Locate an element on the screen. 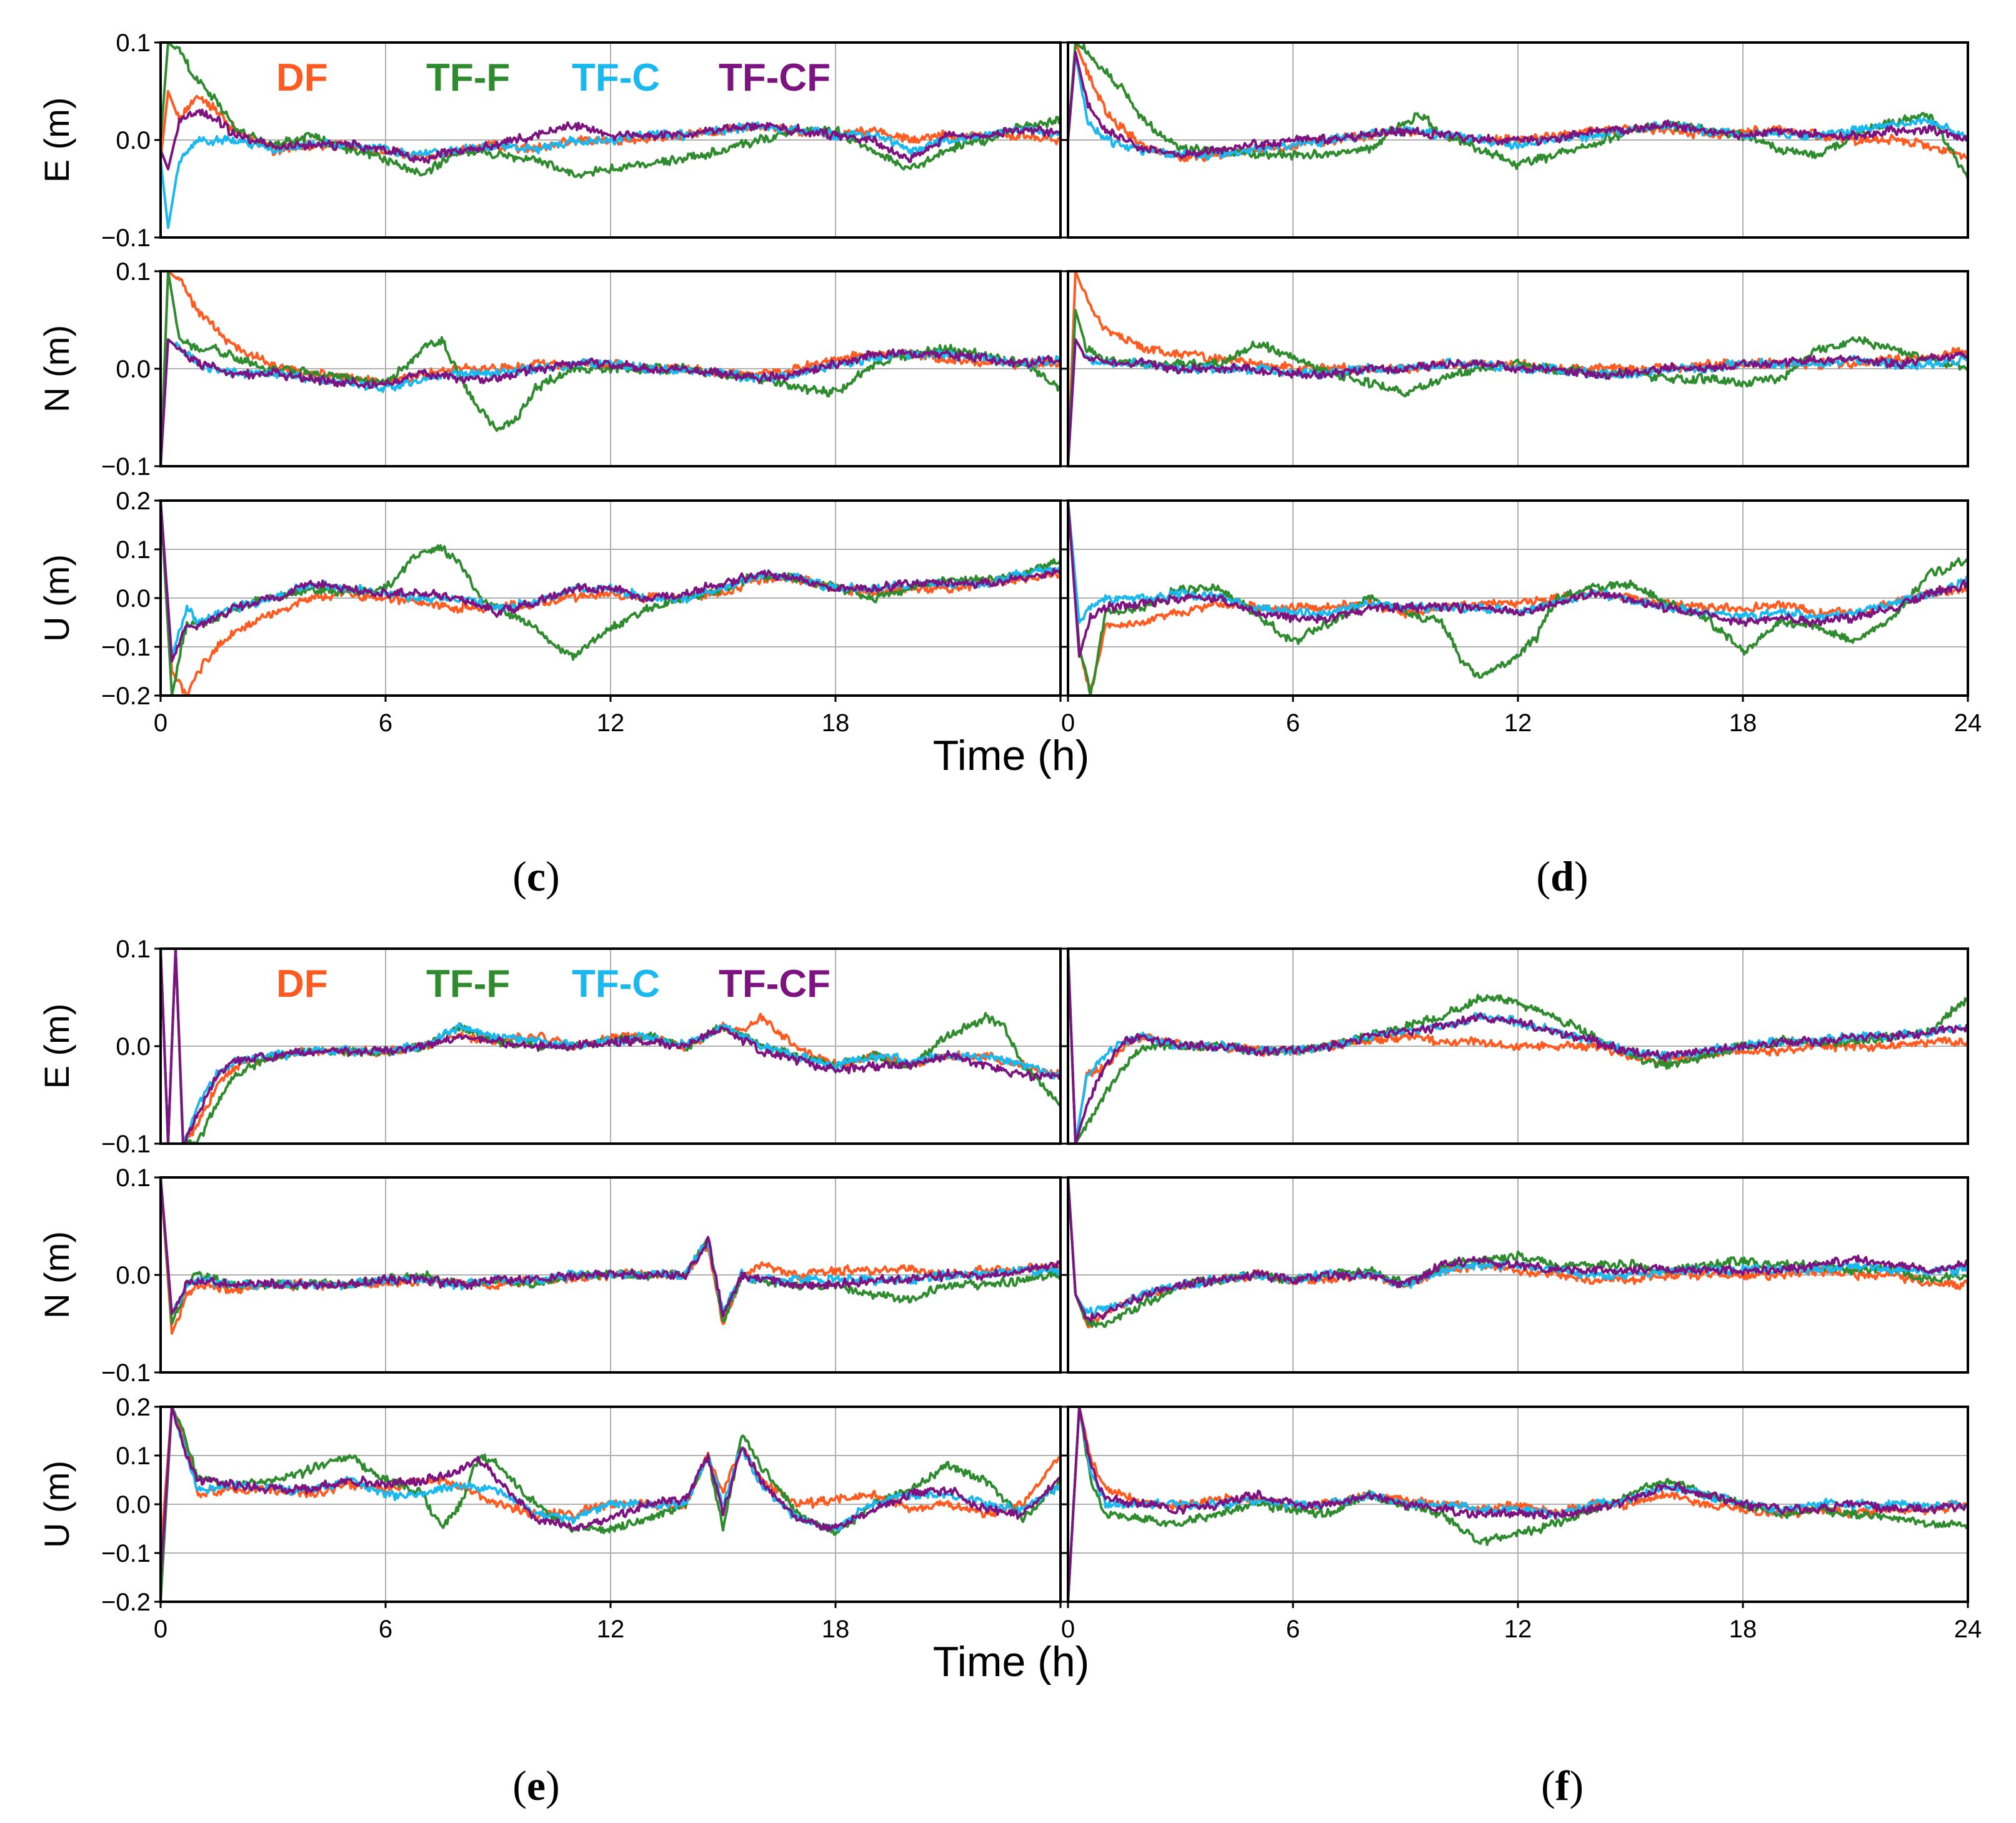 This screenshot has height=1823, width=2016. caption-f: (f) is located at coordinates (1562, 1785).